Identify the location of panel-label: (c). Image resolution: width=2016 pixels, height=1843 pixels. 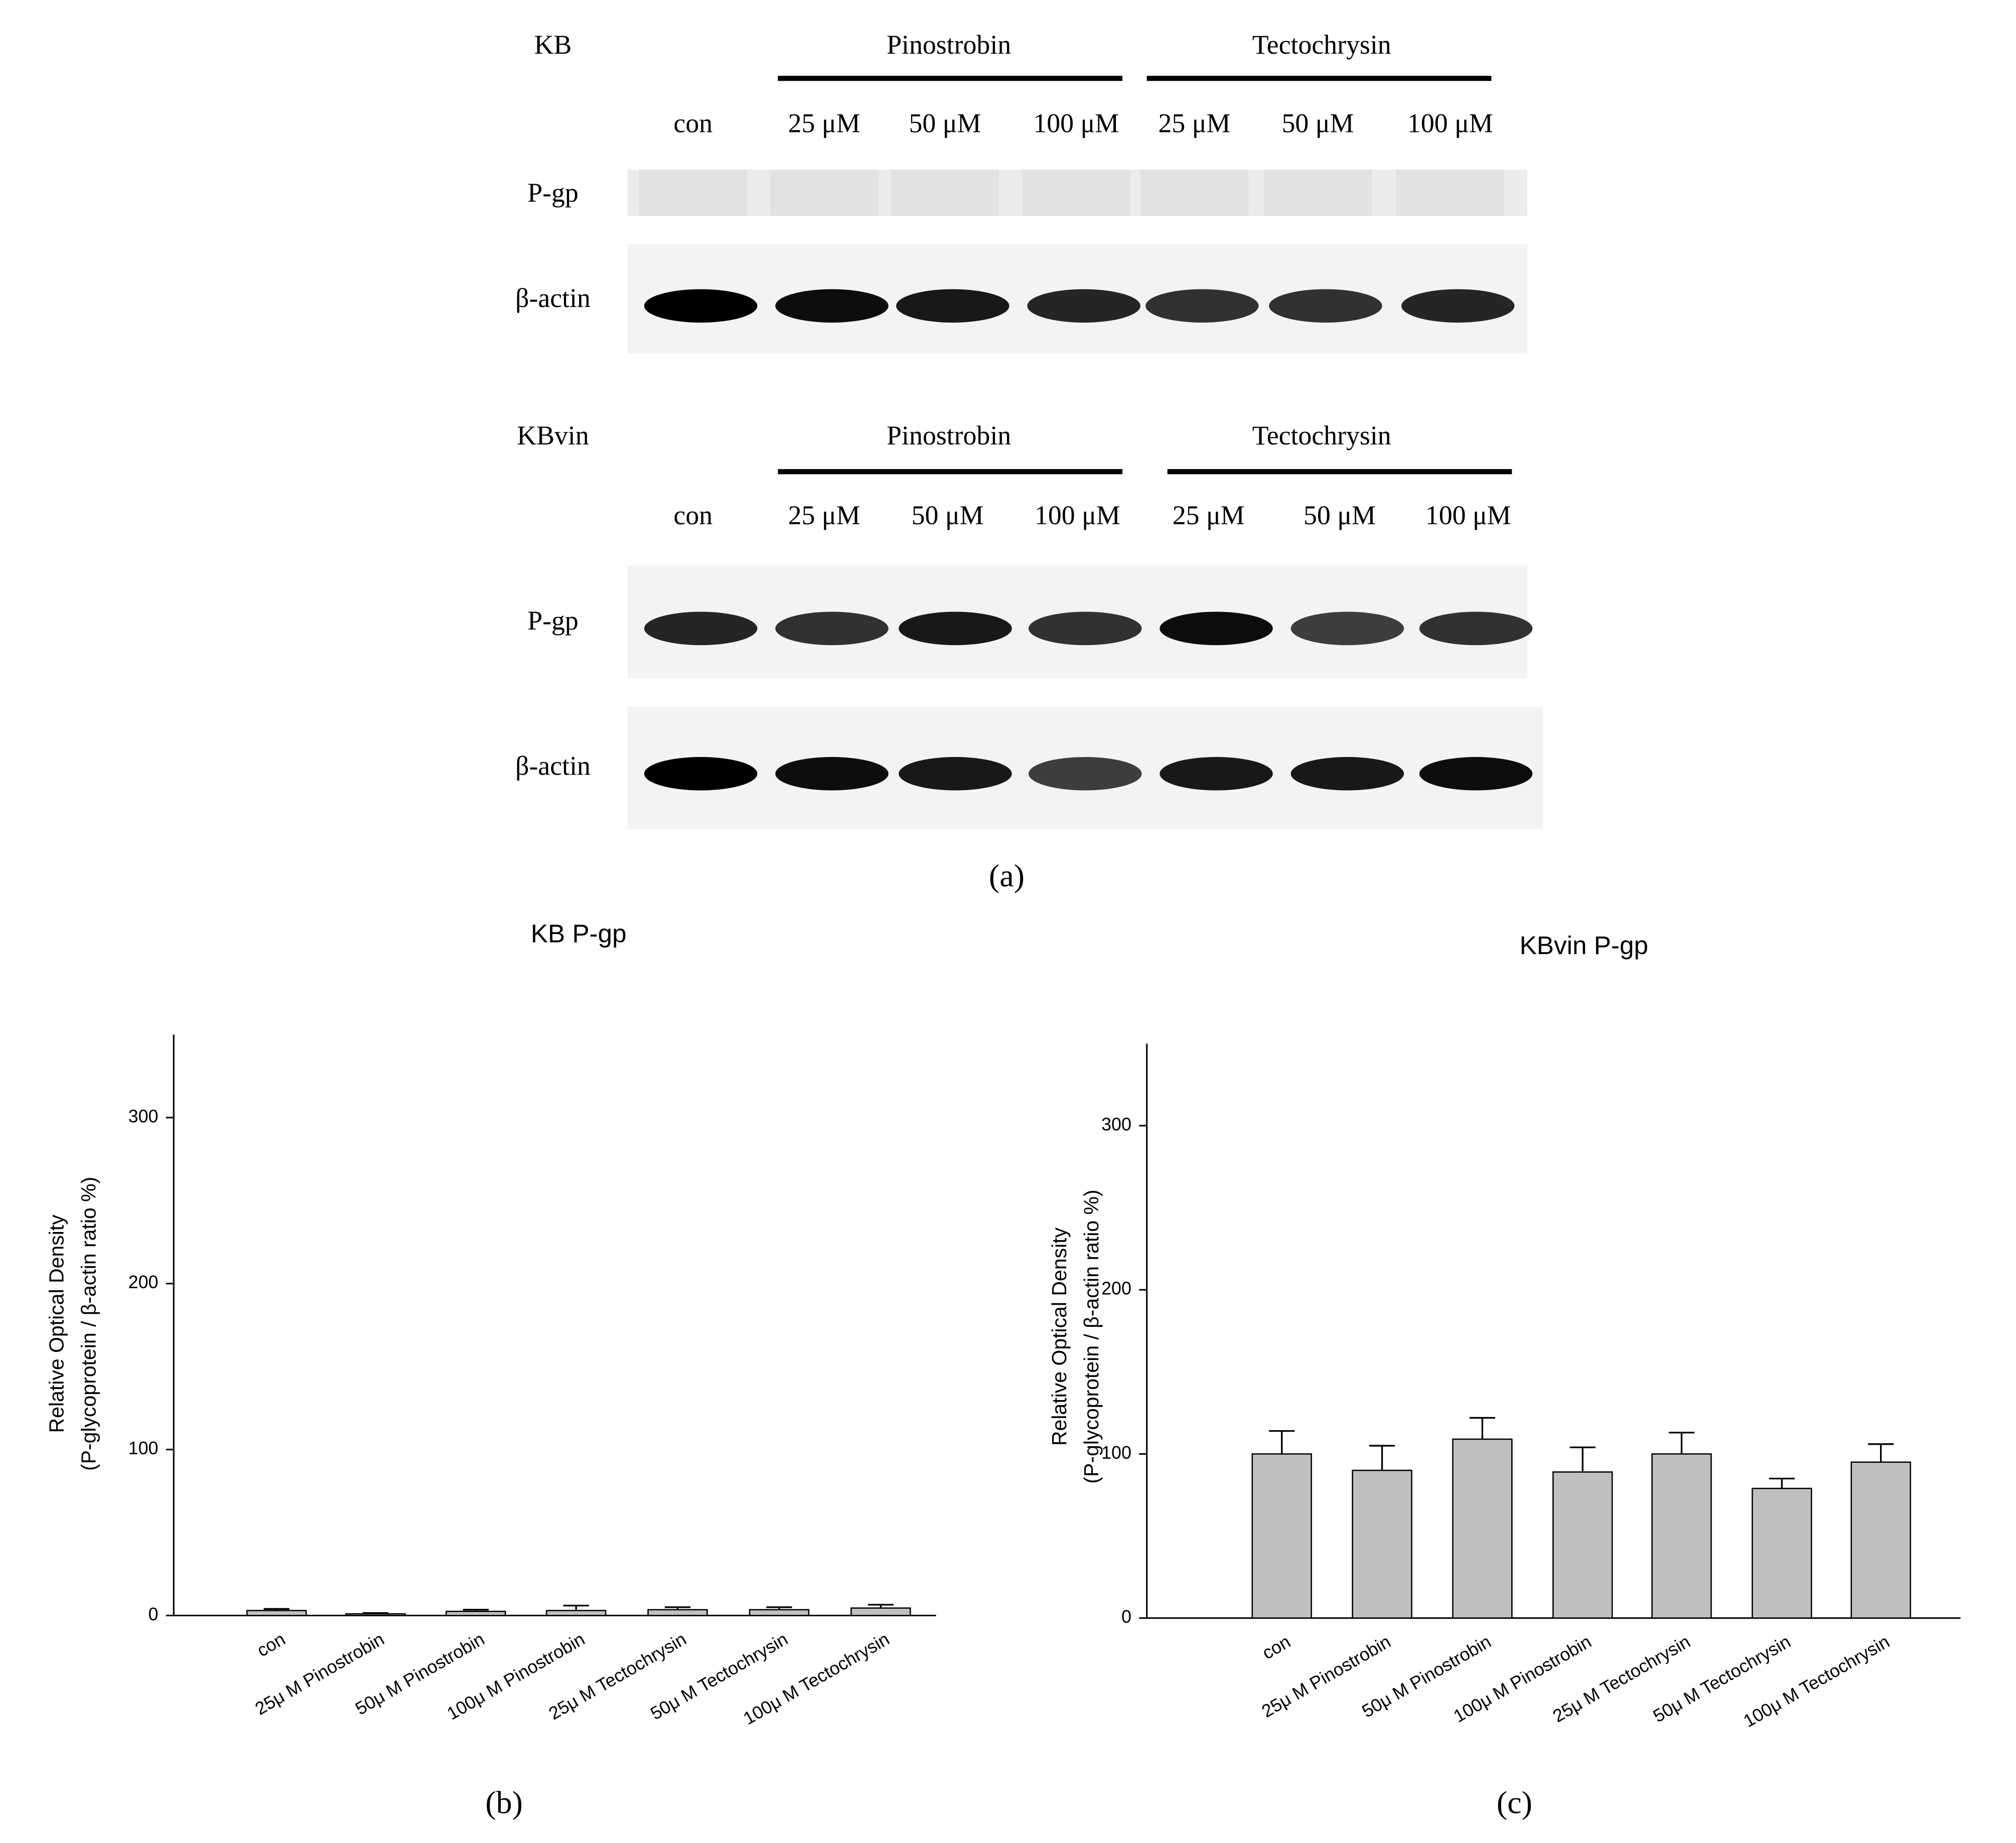
(1514, 1802).